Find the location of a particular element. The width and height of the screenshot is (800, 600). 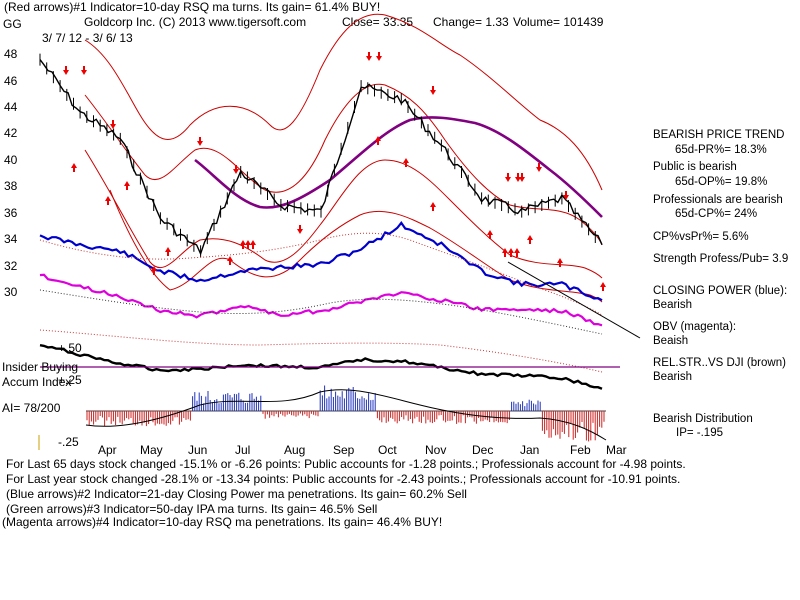

closing-power-line is located at coordinates (321, 261).